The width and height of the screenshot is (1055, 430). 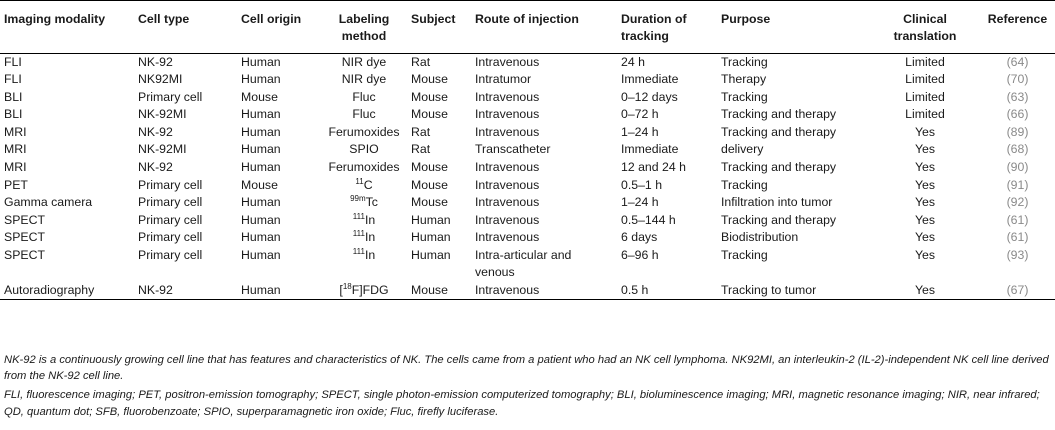 I want to click on cell-labeling-method: 11C, so click(x=364, y=186).